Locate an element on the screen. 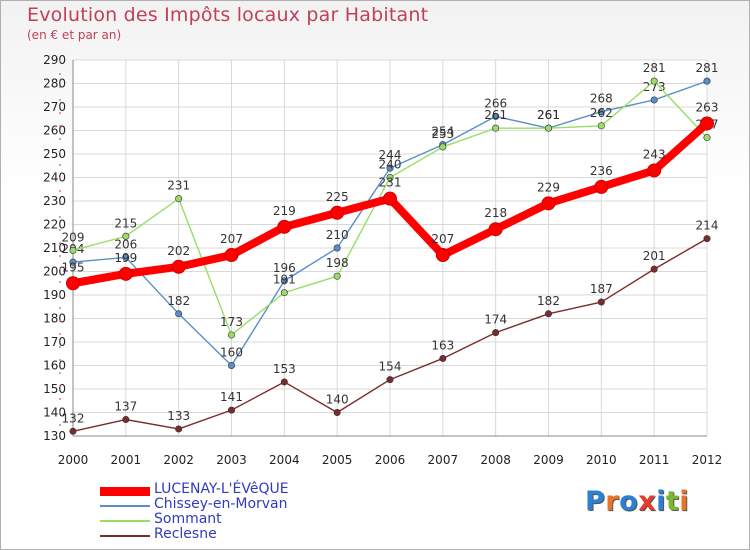 This screenshot has height=550, width=750. data-label: 244 is located at coordinates (390, 155).